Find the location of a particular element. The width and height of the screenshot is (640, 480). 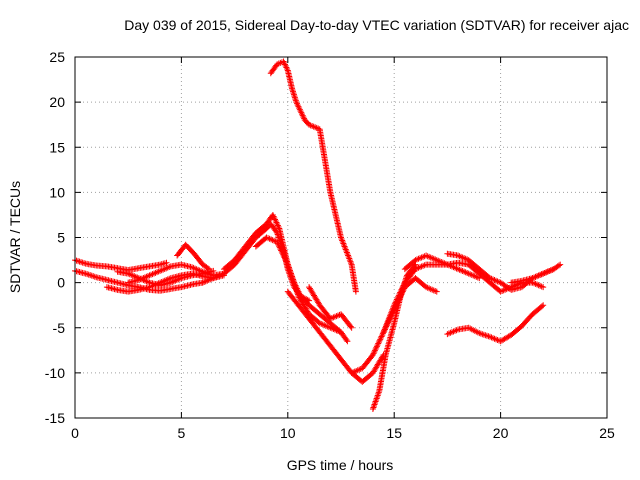

y-tick-label: 5 is located at coordinates (61, 238).